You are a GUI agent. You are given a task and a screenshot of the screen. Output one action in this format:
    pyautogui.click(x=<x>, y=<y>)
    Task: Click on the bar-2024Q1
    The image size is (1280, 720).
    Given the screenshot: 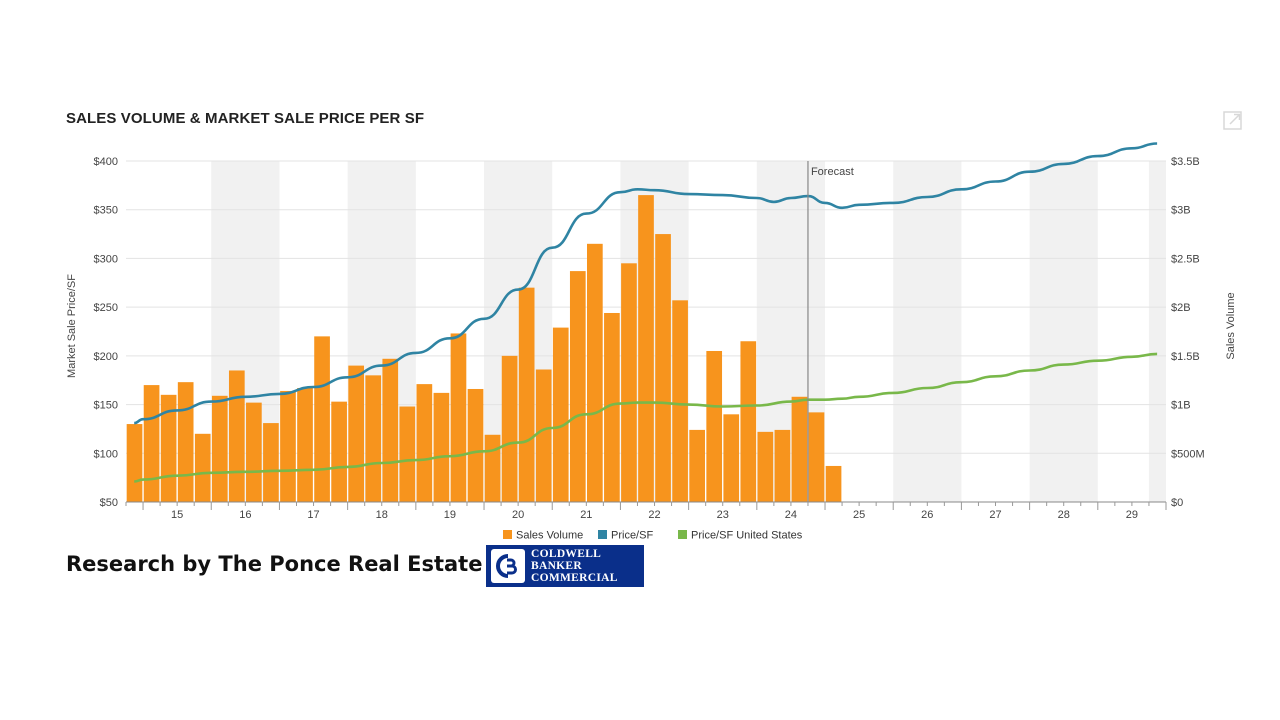 What is the action you would take?
    pyautogui.click(x=765, y=466)
    